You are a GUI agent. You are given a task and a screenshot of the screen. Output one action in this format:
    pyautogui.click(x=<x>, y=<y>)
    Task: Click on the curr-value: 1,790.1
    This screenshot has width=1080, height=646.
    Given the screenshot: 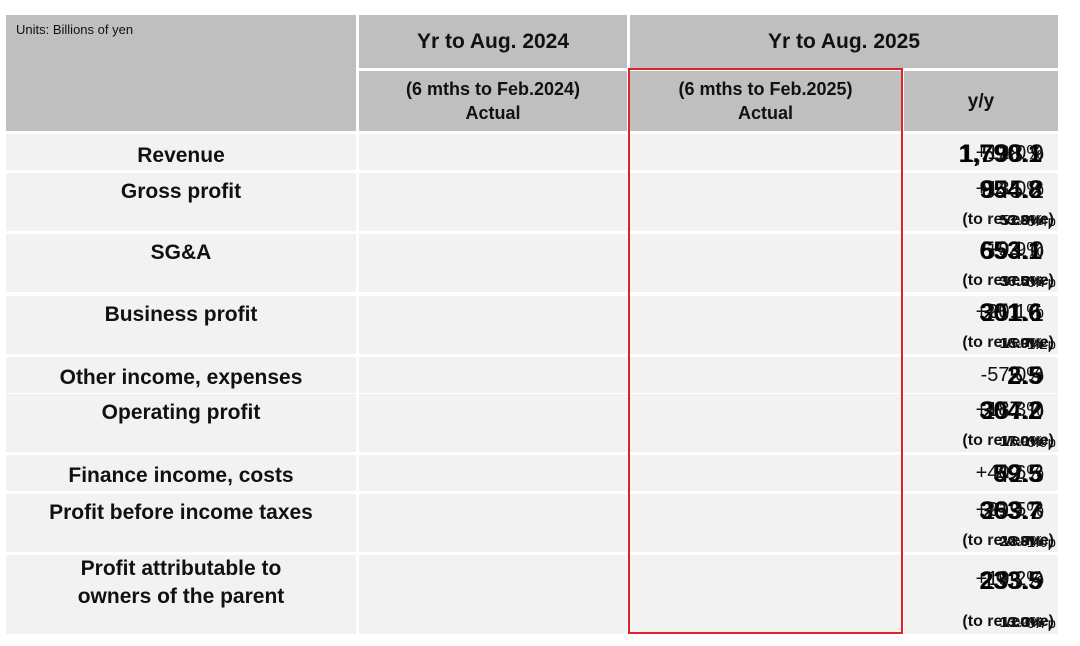 What is the action you would take?
    pyautogui.click(x=1000, y=154)
    